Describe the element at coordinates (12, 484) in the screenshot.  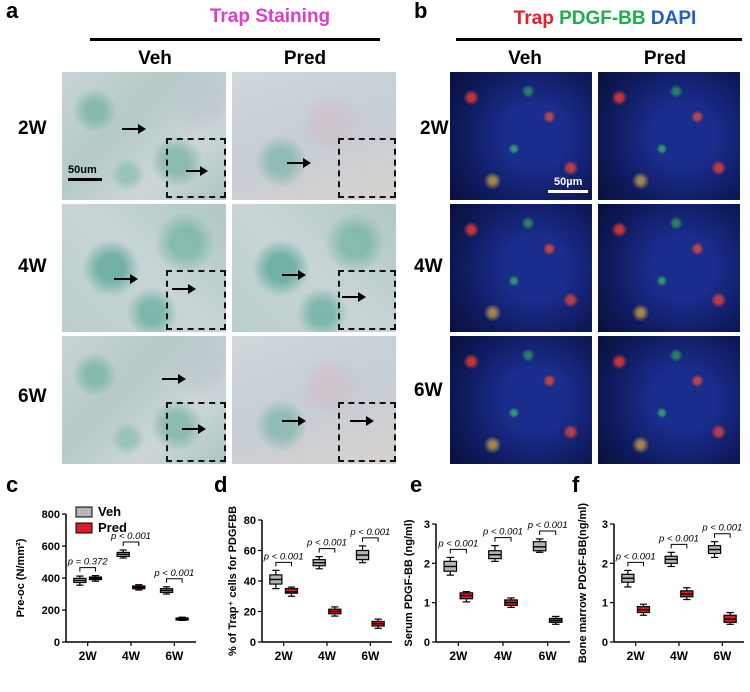
I see `chart-c-letter: c` at that location.